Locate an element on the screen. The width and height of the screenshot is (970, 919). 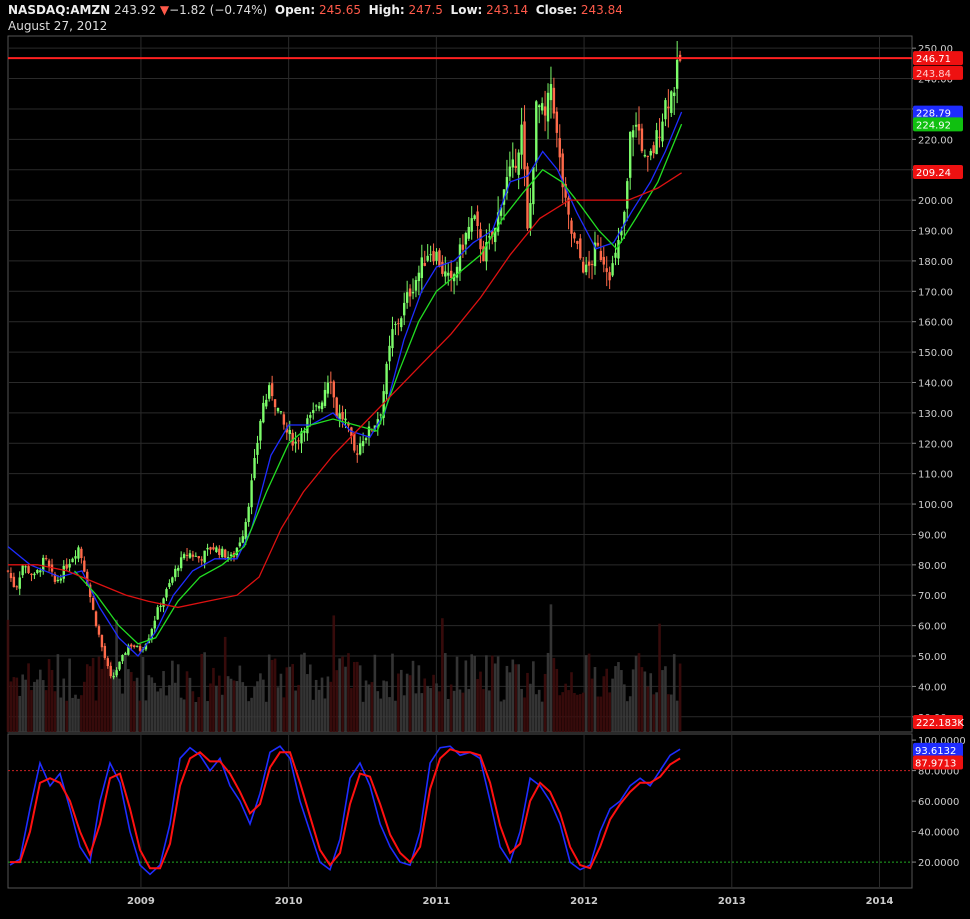
close-price-label: 243.84 is located at coordinates (933, 74).